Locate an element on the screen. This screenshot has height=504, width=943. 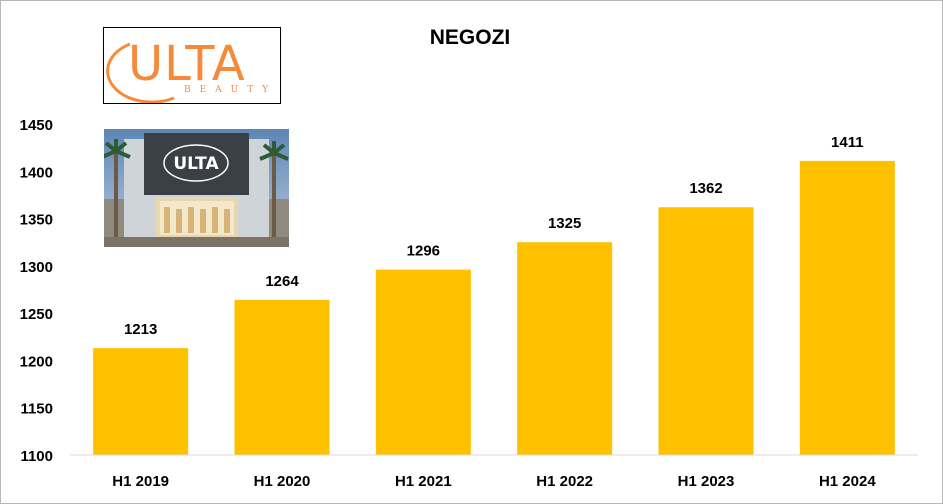
storefront-photo: ULTA is located at coordinates (196, 188).